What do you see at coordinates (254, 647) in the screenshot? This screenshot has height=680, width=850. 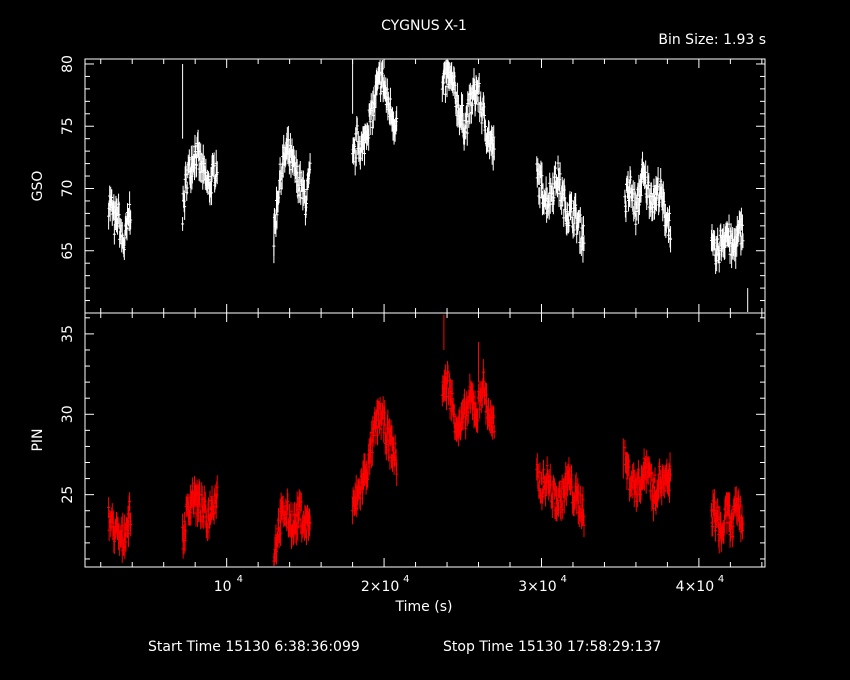 I see `start-time-label: Start Time 15130 6:38:36:099` at bounding box center [254, 647].